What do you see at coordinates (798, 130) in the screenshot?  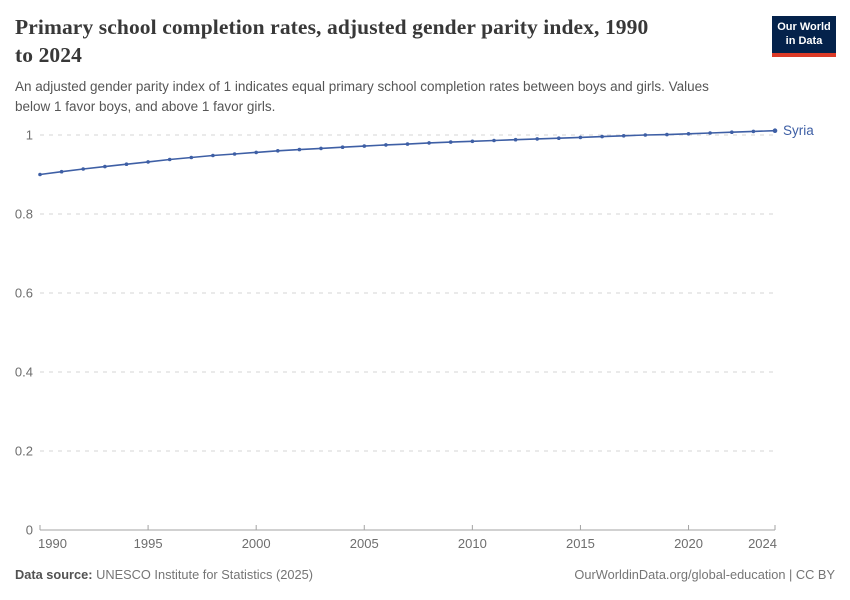 I see `series-label: Syria` at bounding box center [798, 130].